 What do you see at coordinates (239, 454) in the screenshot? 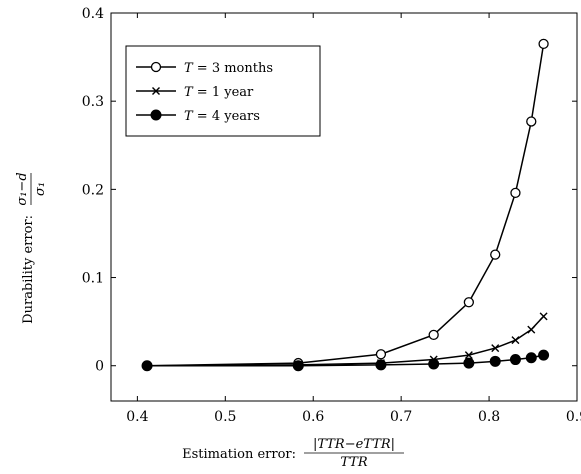
I see `x-axis-label-prefix: Estimation error:` at bounding box center [239, 454].